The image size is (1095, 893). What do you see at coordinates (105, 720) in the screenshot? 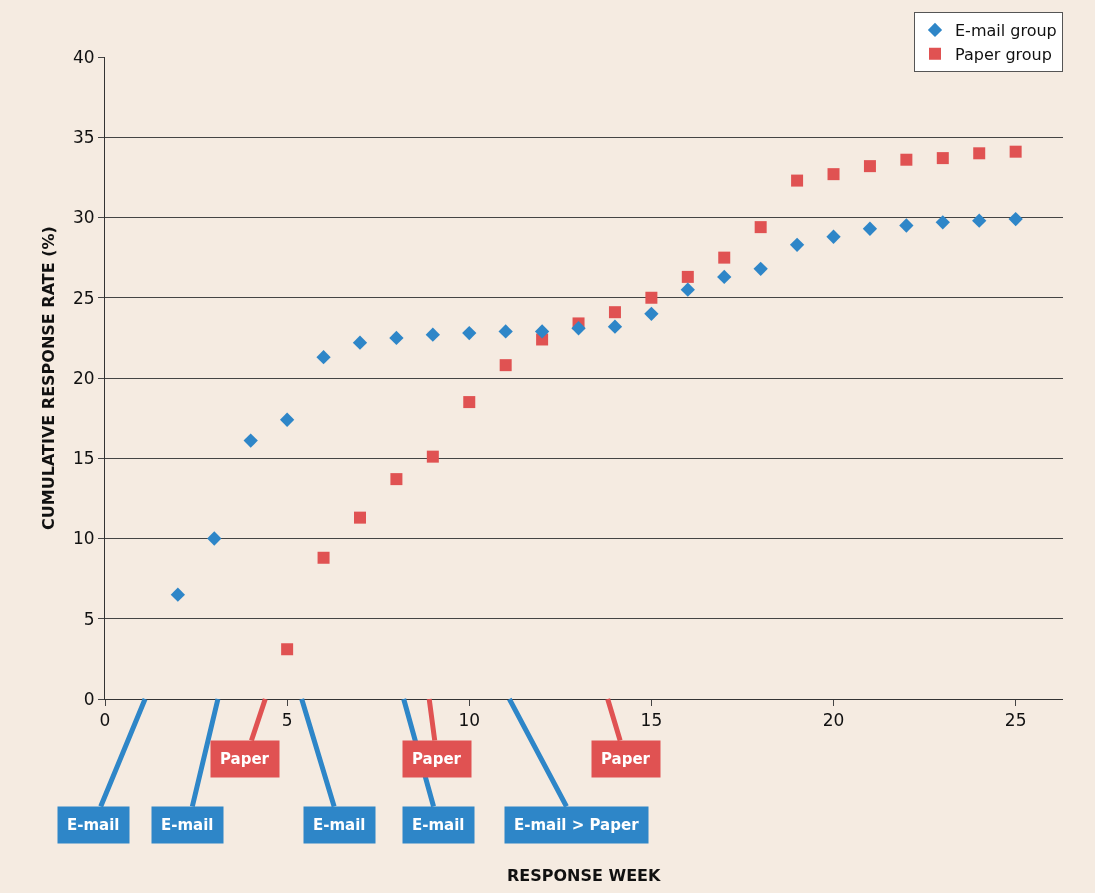
I see `x-tick-label: 0` at bounding box center [105, 720].